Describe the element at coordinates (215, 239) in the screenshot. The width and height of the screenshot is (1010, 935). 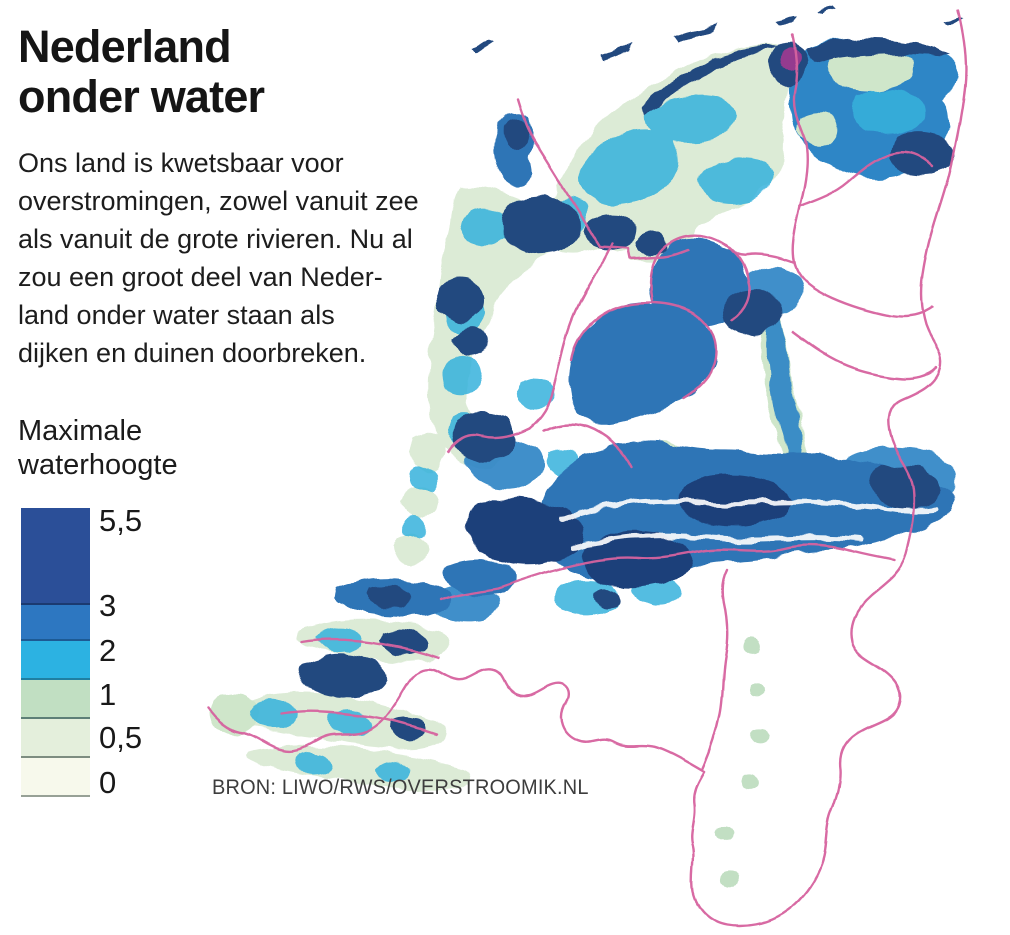
I see `intro-line: als vanuit de grote rivieren. Nu al` at that location.